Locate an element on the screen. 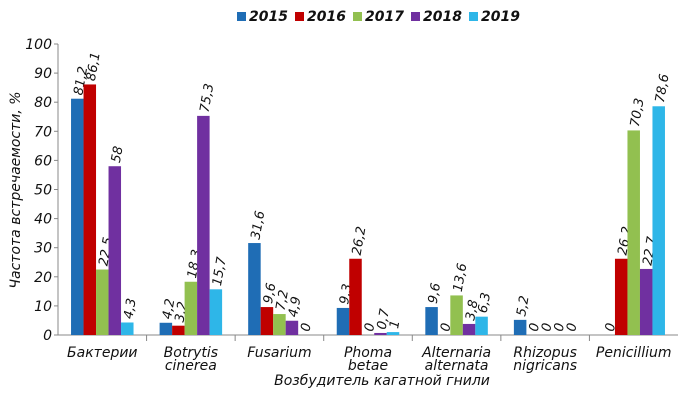 The width and height of the screenshot is (680, 405). legend-label: 2019 is located at coordinates (500, 17).